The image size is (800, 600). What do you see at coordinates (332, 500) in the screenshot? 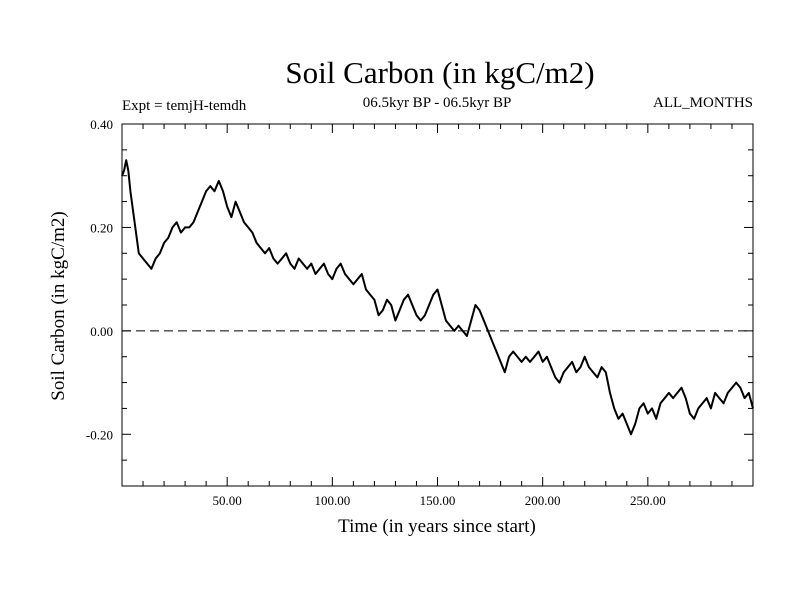
I see `x-tick-label: 100.00` at bounding box center [332, 500].